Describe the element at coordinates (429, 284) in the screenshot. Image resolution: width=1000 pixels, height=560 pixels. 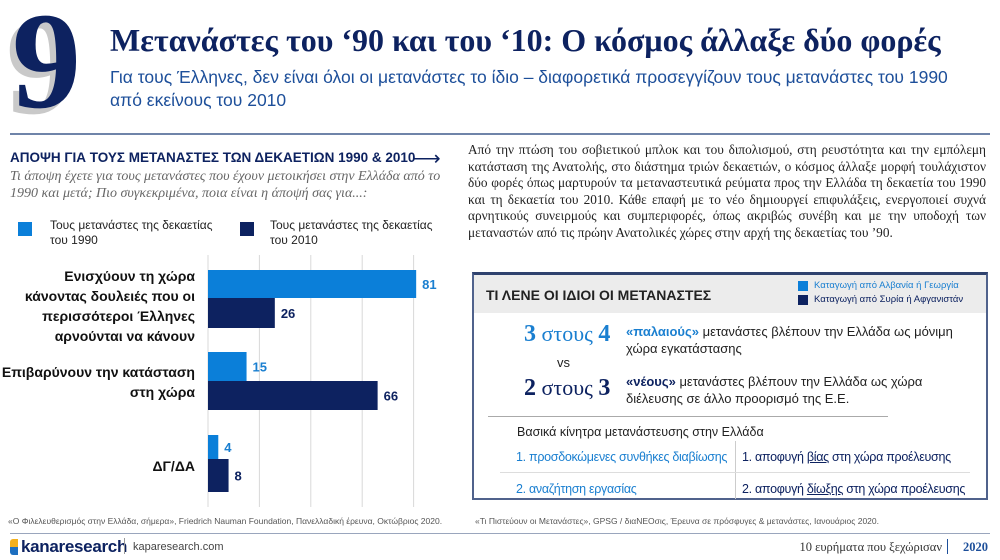
I see `data-label: 81` at that location.